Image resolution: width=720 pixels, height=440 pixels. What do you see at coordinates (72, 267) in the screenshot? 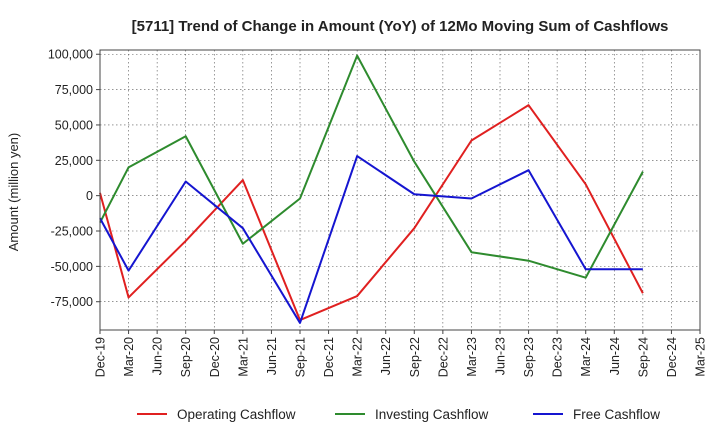
I see `y-tick-label: -50,000` at bounding box center [72, 267].